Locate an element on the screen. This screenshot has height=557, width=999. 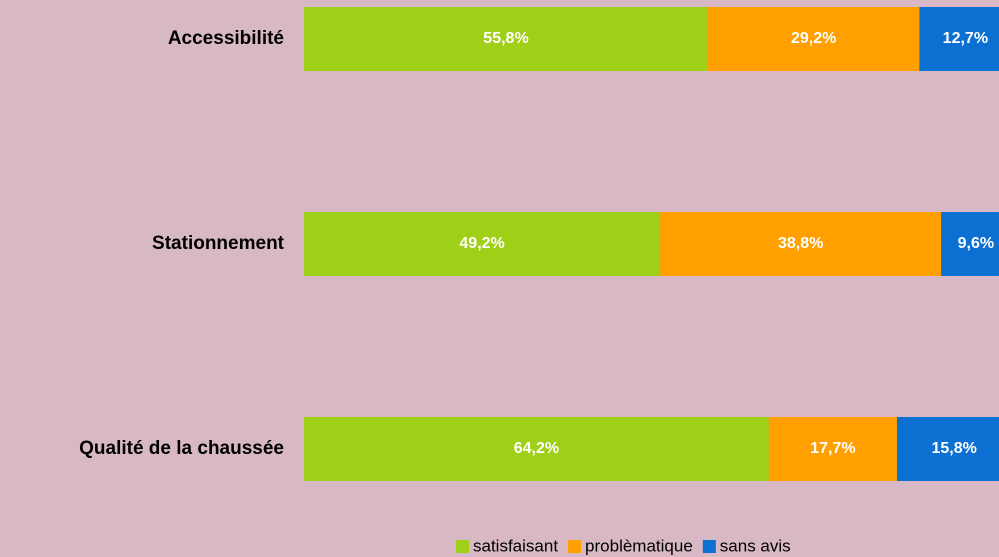
value-label: 15,8% is located at coordinates (953, 448).